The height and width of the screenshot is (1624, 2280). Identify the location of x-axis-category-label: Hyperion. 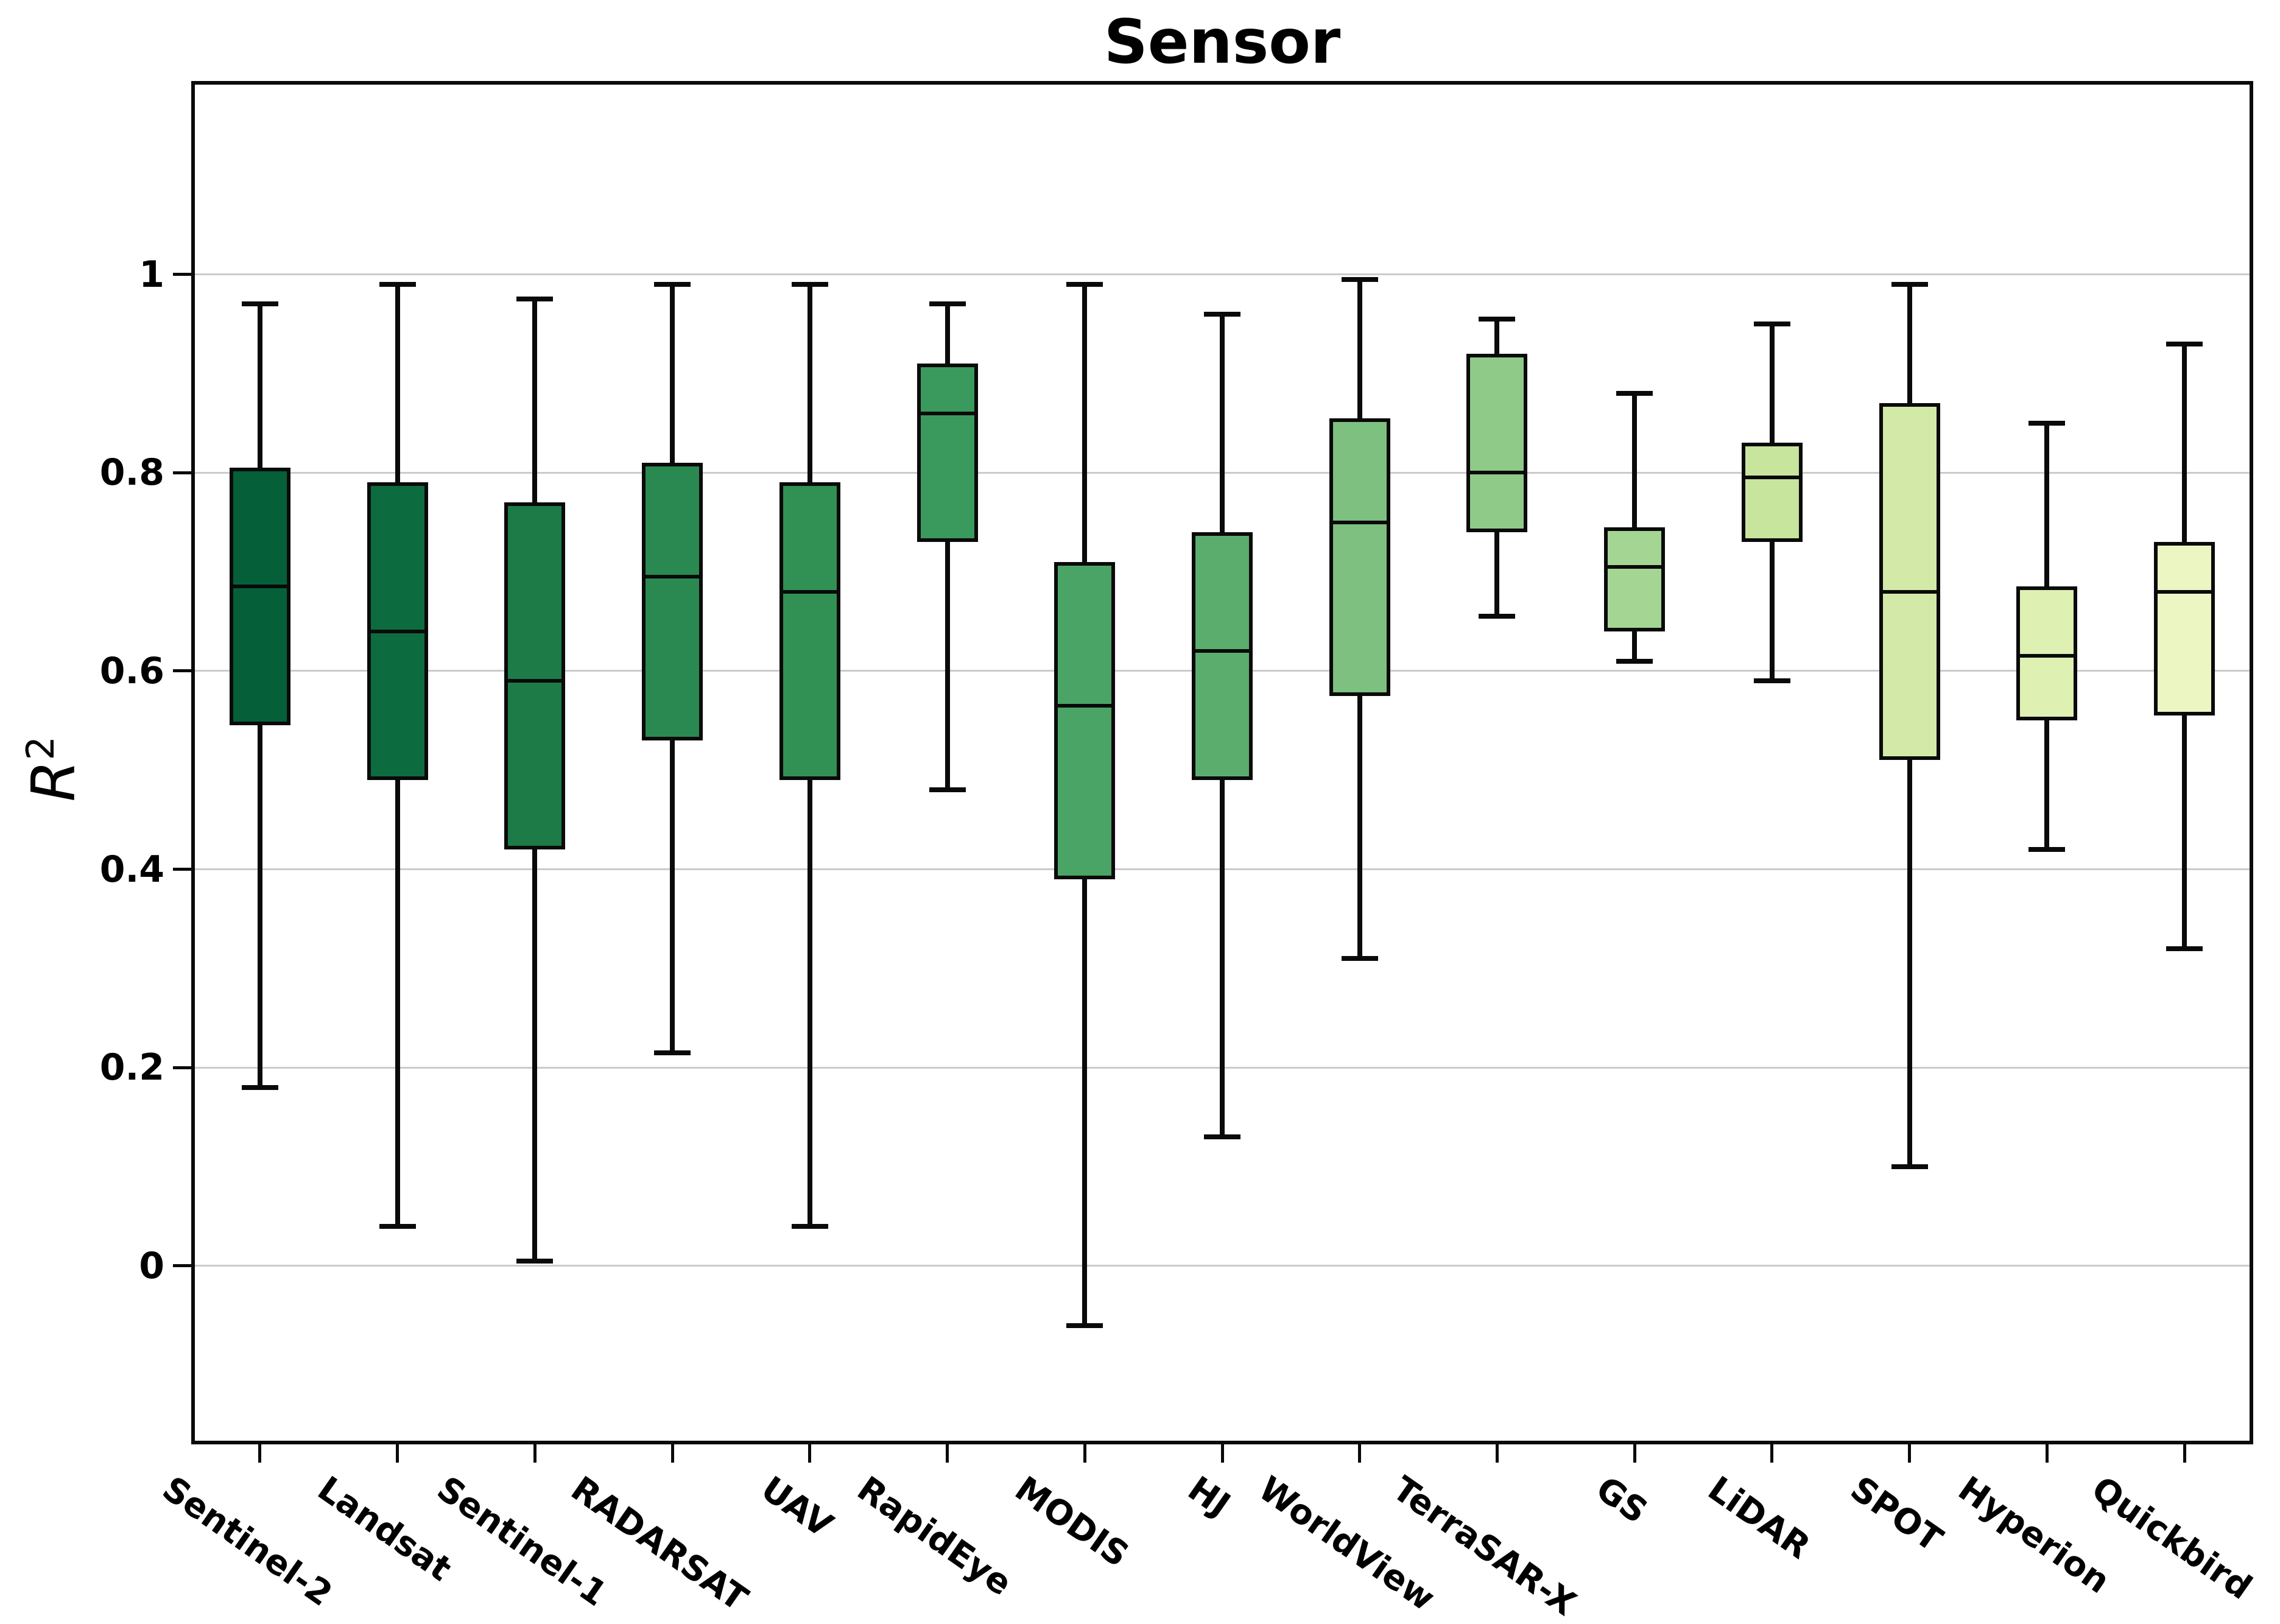
(2034, 1535).